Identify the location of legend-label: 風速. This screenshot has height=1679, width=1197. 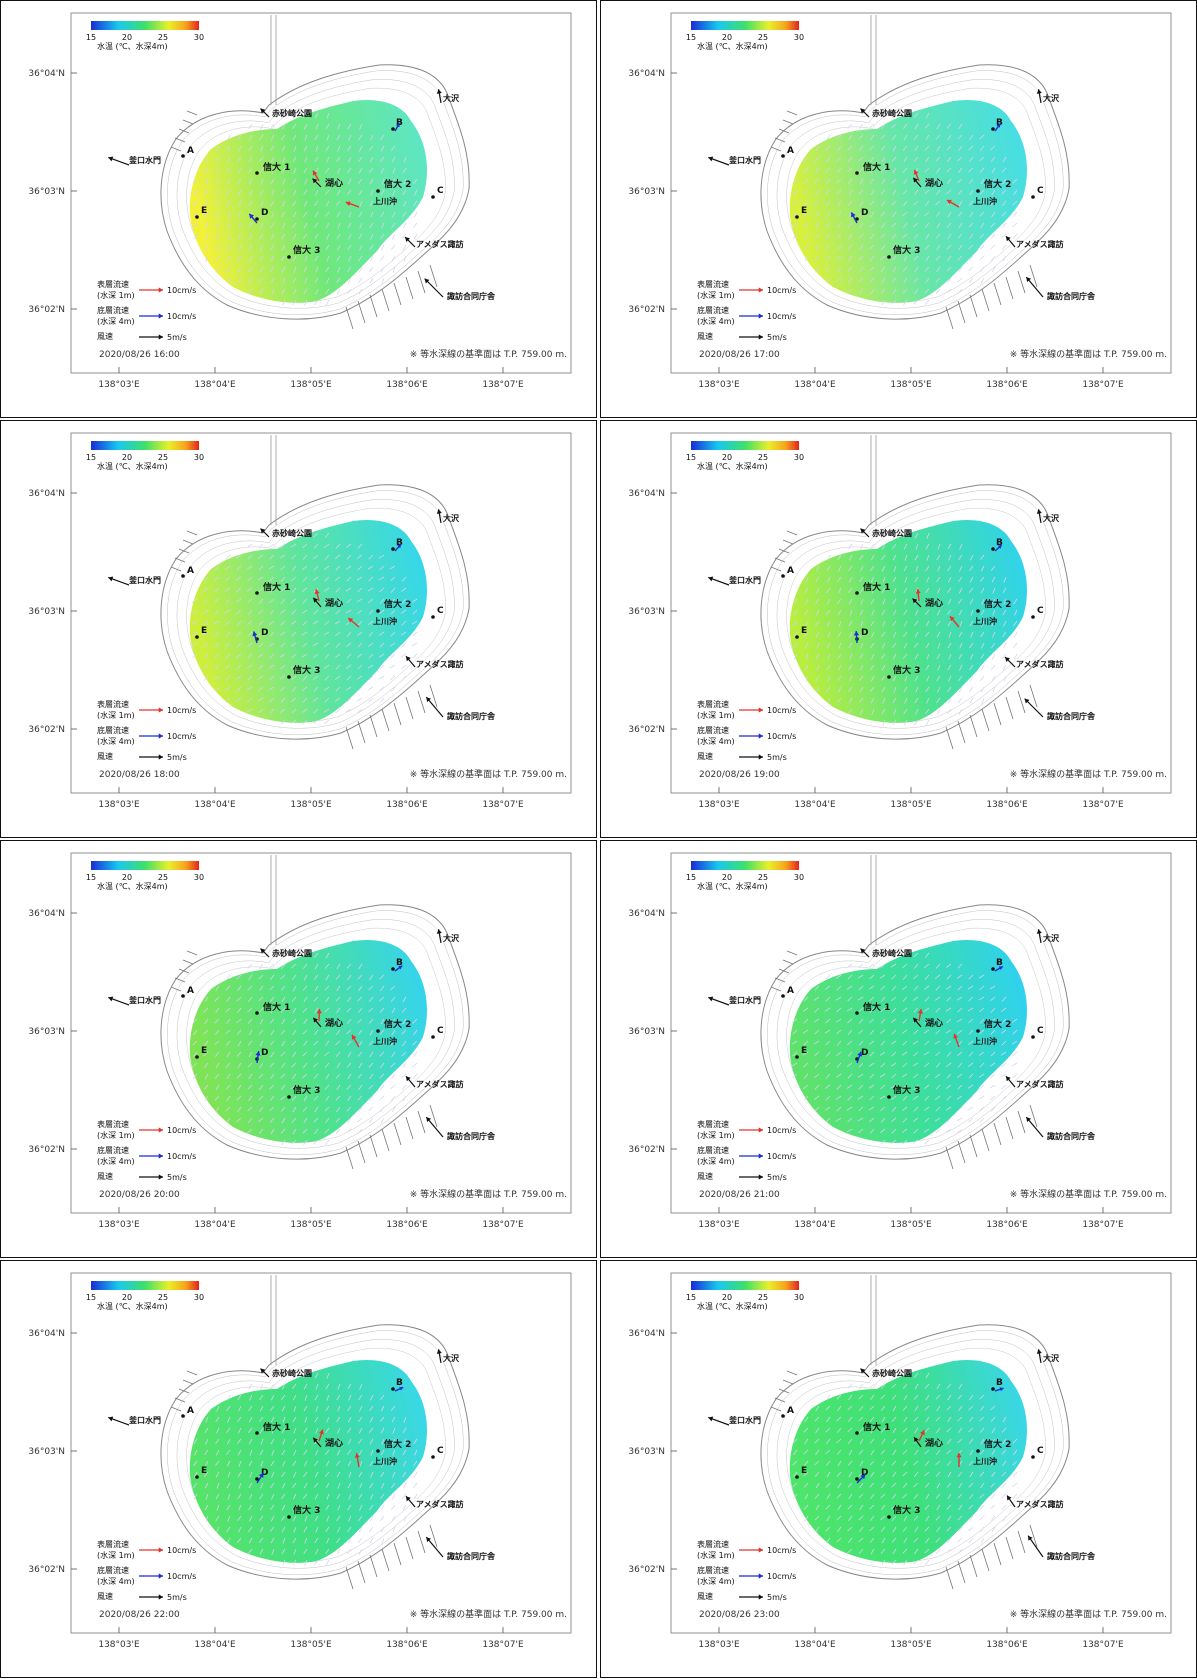
(105, 756).